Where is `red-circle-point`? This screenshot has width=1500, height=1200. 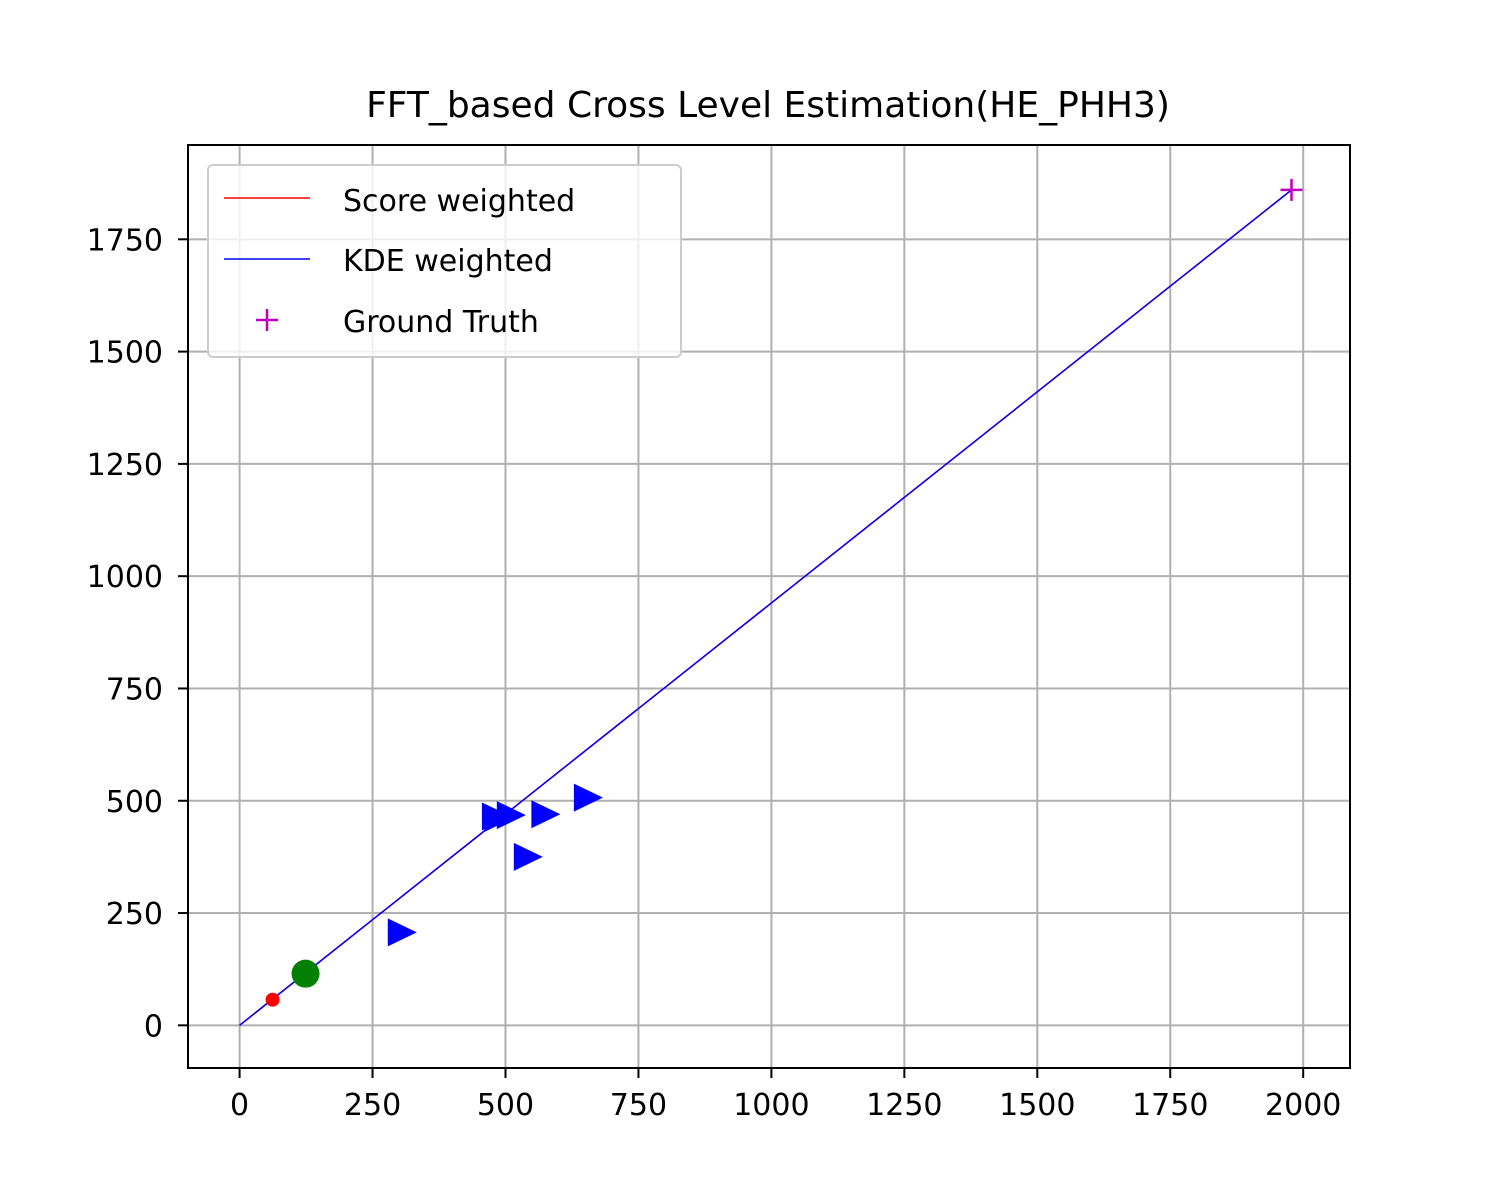 red-circle-point is located at coordinates (272, 999).